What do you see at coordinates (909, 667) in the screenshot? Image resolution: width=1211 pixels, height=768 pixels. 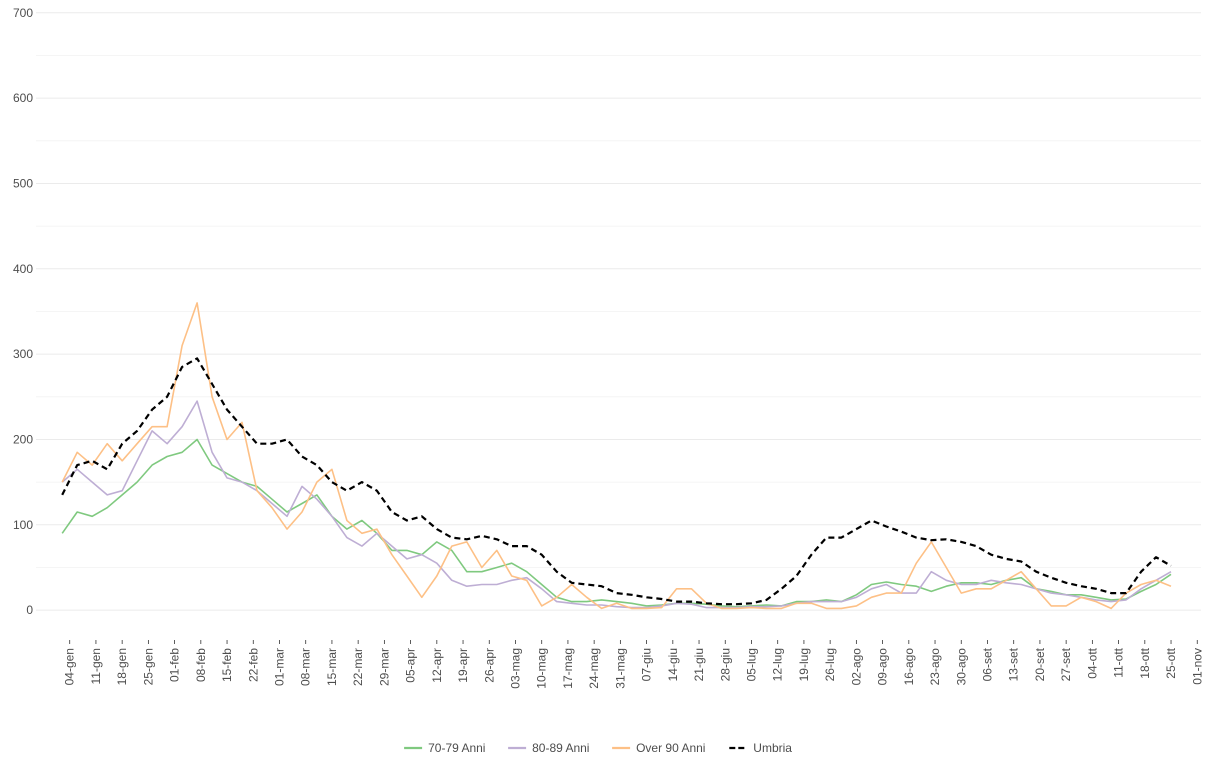 I see `x-tick-label: 16-ago` at bounding box center [909, 667].